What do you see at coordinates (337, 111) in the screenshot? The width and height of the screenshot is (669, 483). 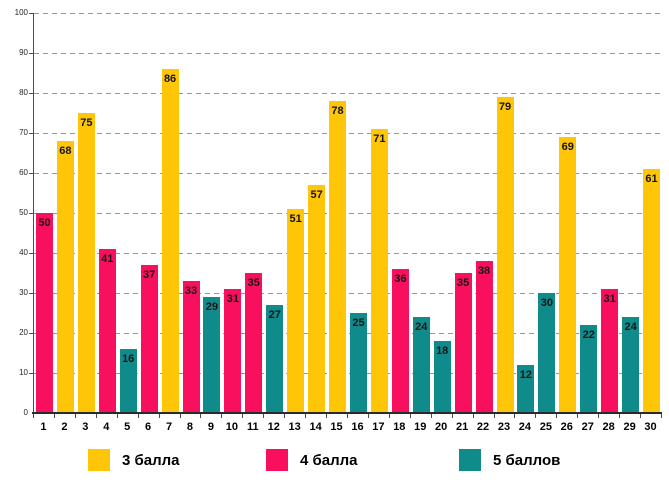 I see `bar-value-label-15: 78` at bounding box center [337, 111].